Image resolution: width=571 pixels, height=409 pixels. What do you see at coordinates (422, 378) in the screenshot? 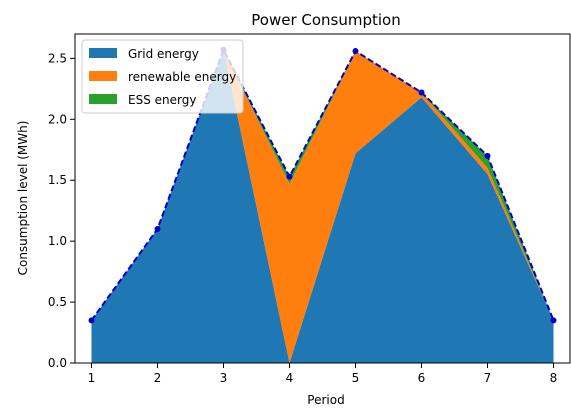
I see `x-tick-label: 6` at bounding box center [422, 378].